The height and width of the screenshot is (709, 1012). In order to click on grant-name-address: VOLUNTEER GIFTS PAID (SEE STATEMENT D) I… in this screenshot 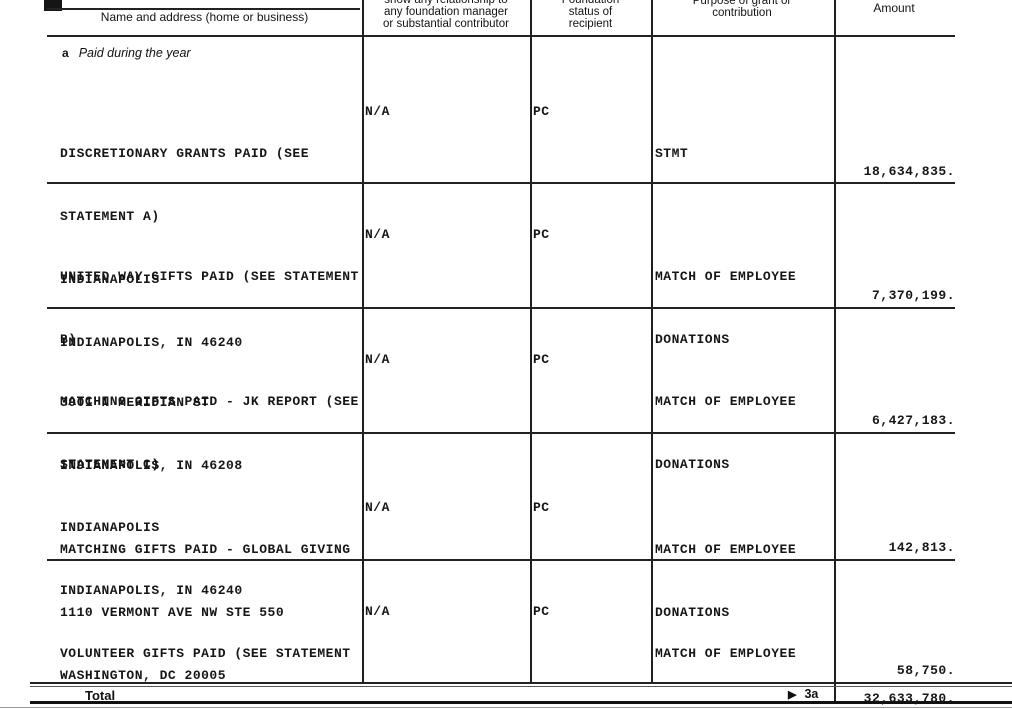, I will do `click(205, 655)`.